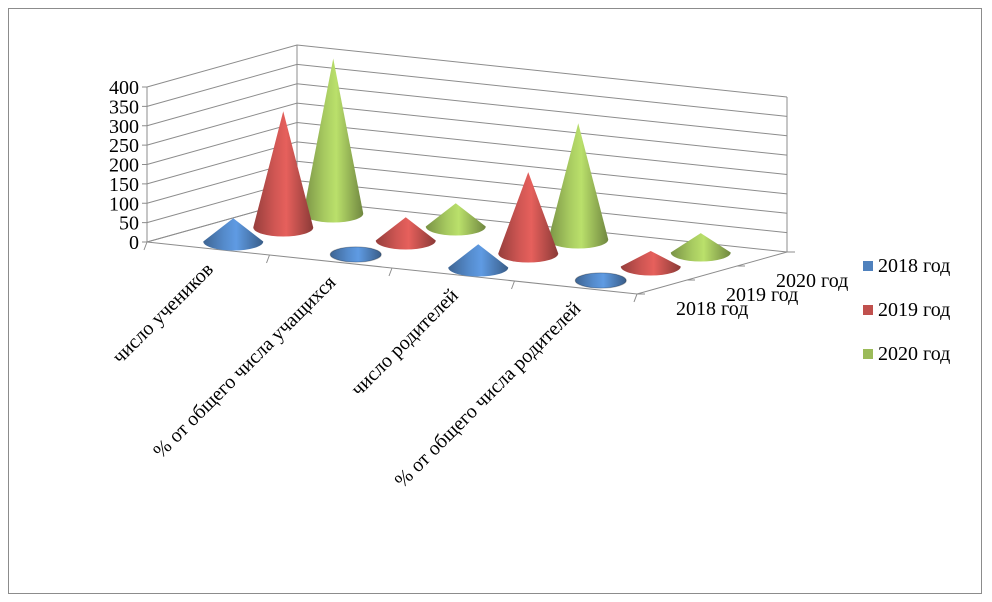  I want to click on y-tick-label: 150, so click(124, 185).